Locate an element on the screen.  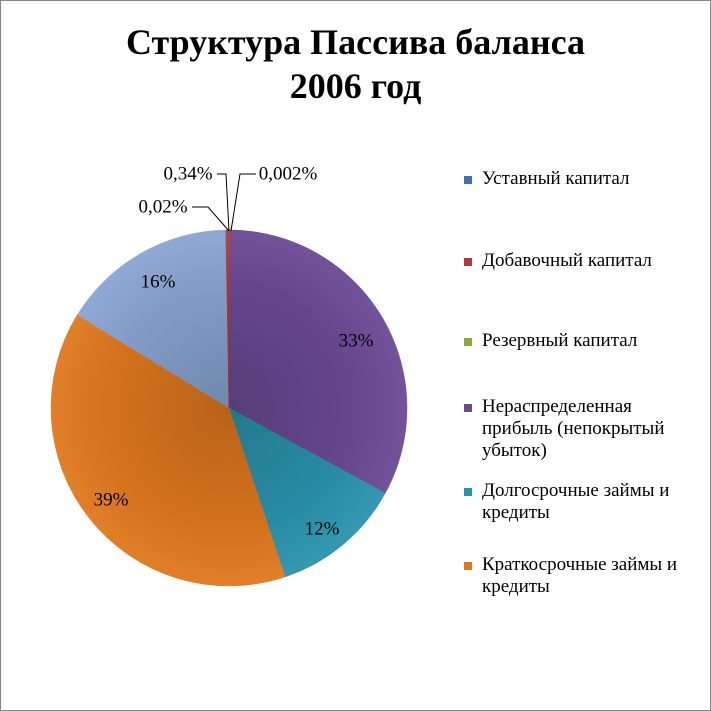
legend-label: Уставный капитал is located at coordinates (556, 178).